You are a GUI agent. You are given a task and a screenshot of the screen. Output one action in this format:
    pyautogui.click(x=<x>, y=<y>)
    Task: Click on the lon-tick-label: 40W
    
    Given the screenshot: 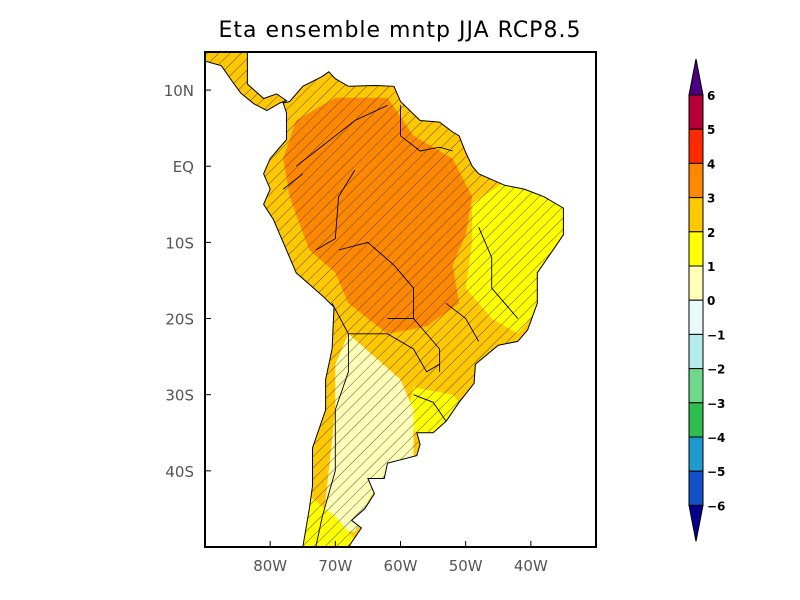 What is the action you would take?
    pyautogui.click(x=531, y=566)
    